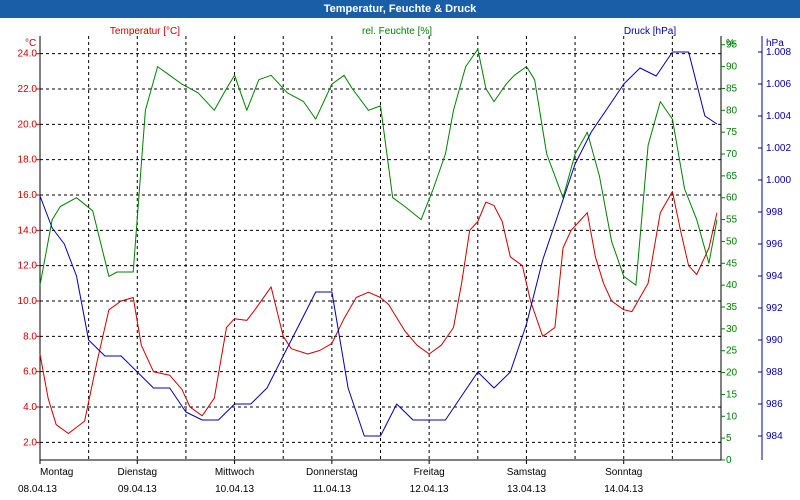 The image size is (800, 500). Describe the element at coordinates (729, 253) in the screenshot. I see `humidity-ticks: 0 5 10 15 20 25 30 35 40 45 50 55 60 65 70 75 80 85 90 95` at that location.